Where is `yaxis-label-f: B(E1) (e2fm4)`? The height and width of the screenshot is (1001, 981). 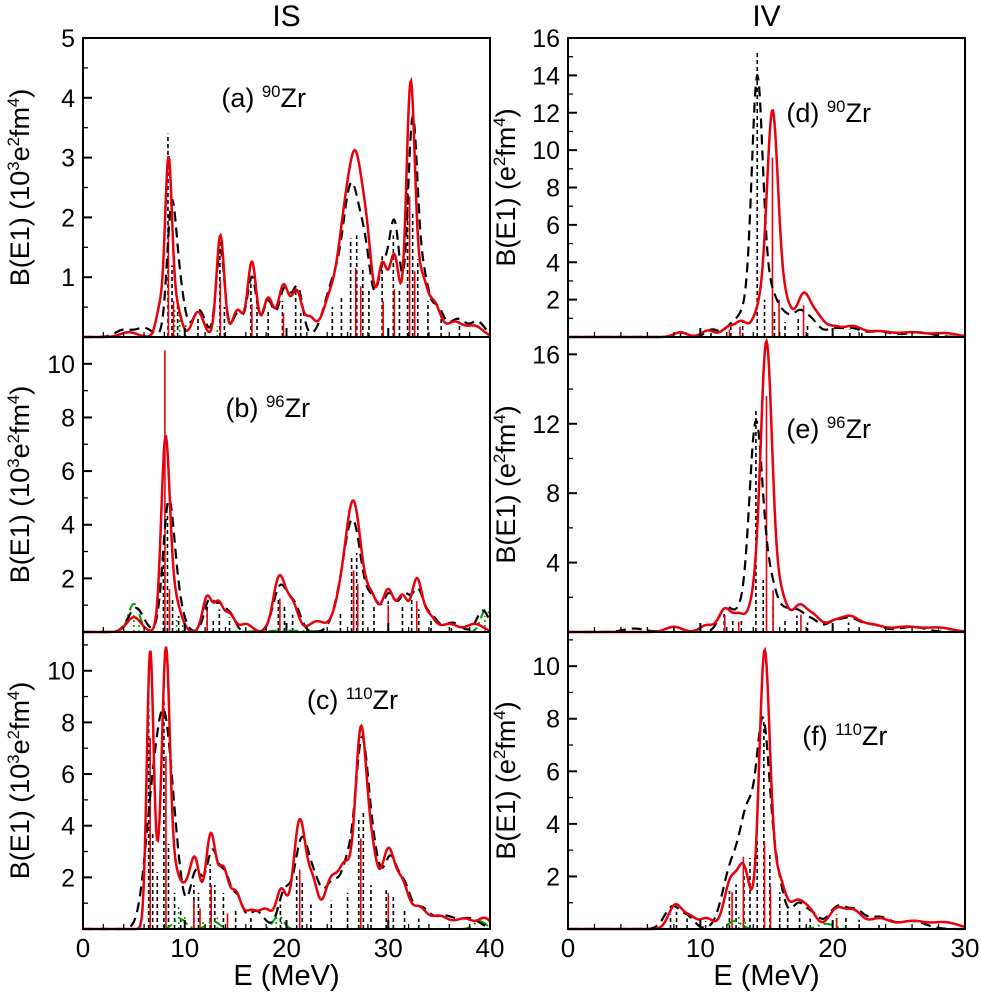 yaxis-label-f: B(E1) (e2fm4) is located at coordinates (505, 780).